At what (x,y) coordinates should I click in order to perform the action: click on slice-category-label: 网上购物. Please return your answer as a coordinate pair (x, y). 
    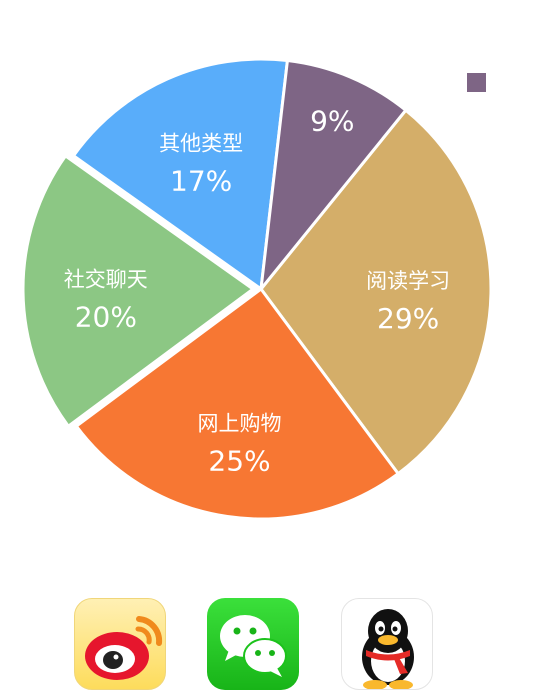
    Looking at the image, I should click on (239, 424).